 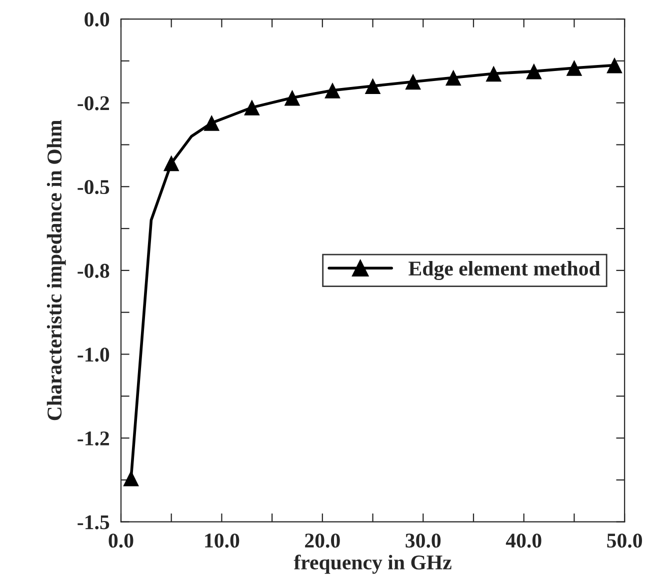 What do you see at coordinates (93, 103) in the screenshot?
I see `y-tick-label: -0.2` at bounding box center [93, 103].